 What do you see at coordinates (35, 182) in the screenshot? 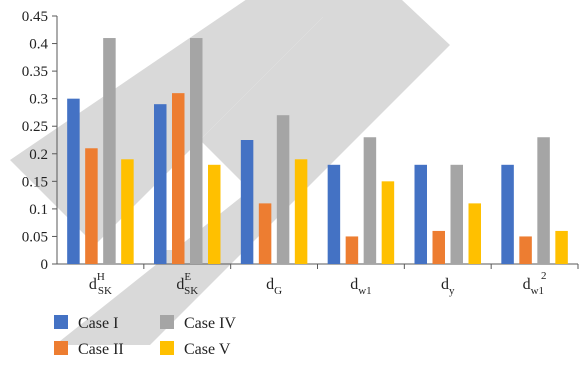
I see `y-tick-label: 0.15` at bounding box center [35, 182].